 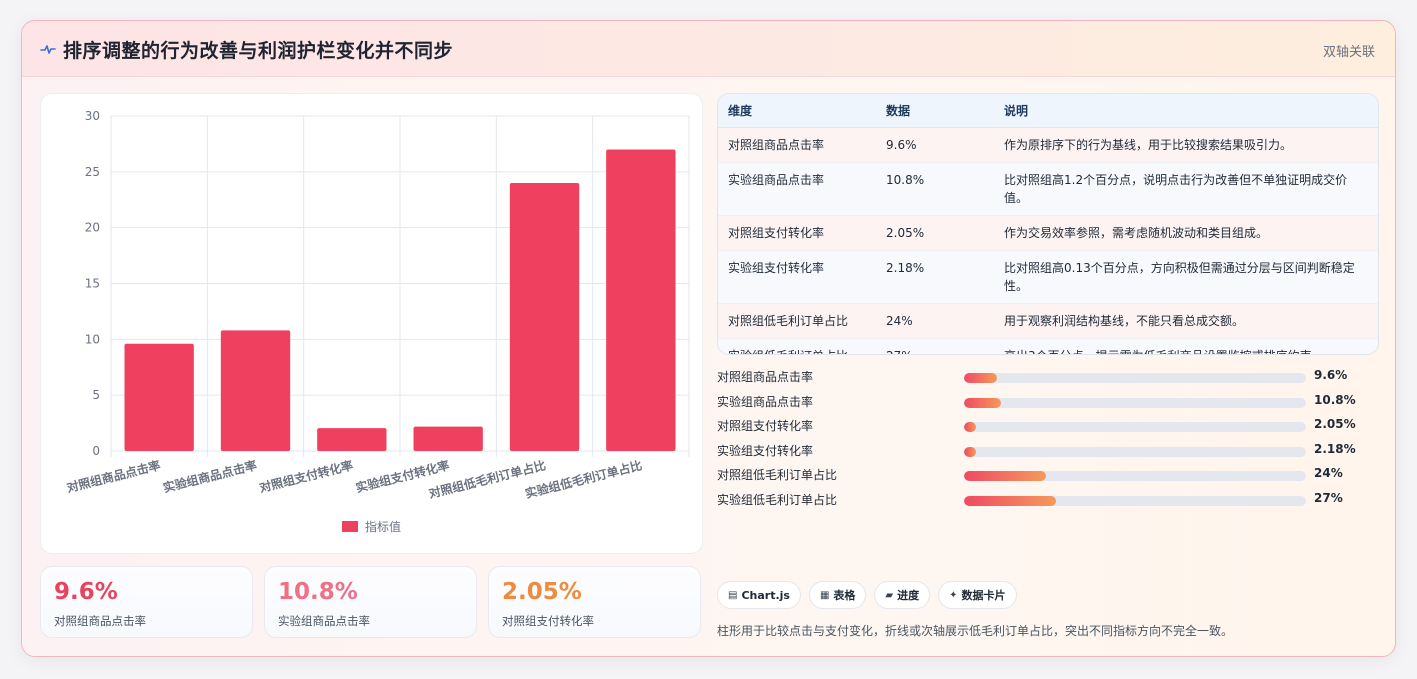 What do you see at coordinates (983, 595) in the screenshot?
I see `tag-label: 数据卡片` at bounding box center [983, 595].